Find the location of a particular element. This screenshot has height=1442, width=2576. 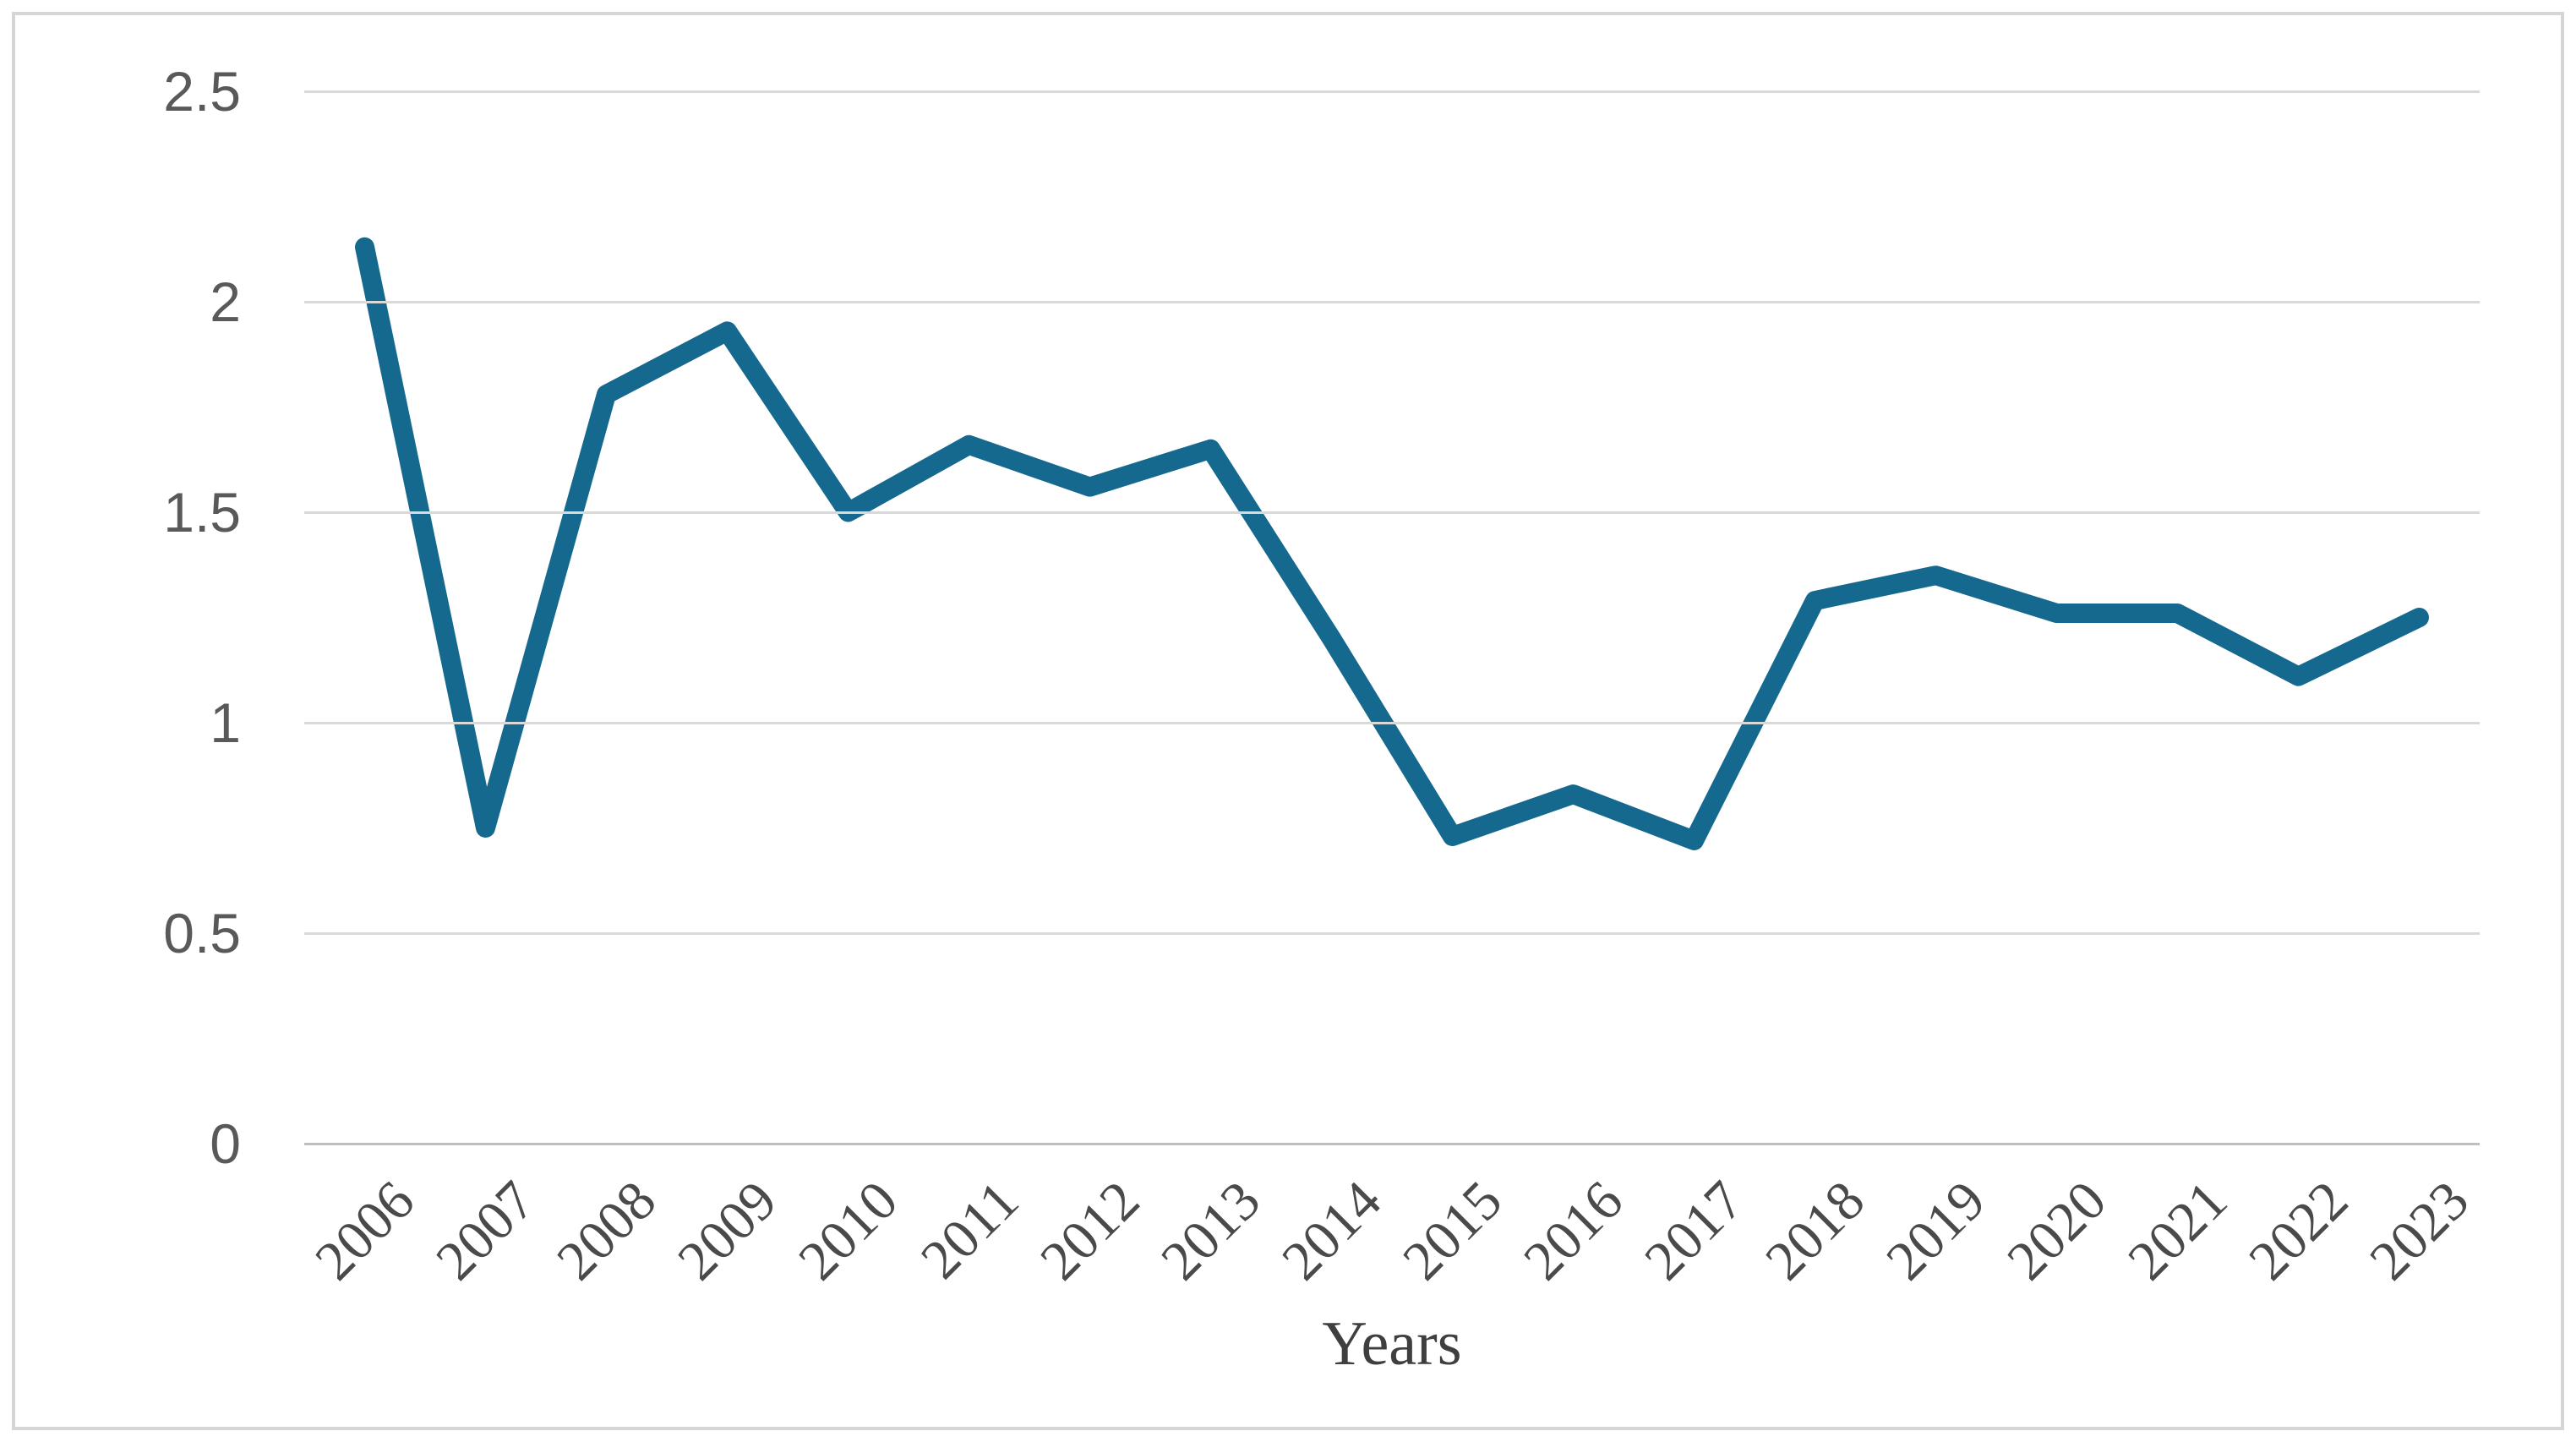

y-tick-label: 1 is located at coordinates (225, 722).